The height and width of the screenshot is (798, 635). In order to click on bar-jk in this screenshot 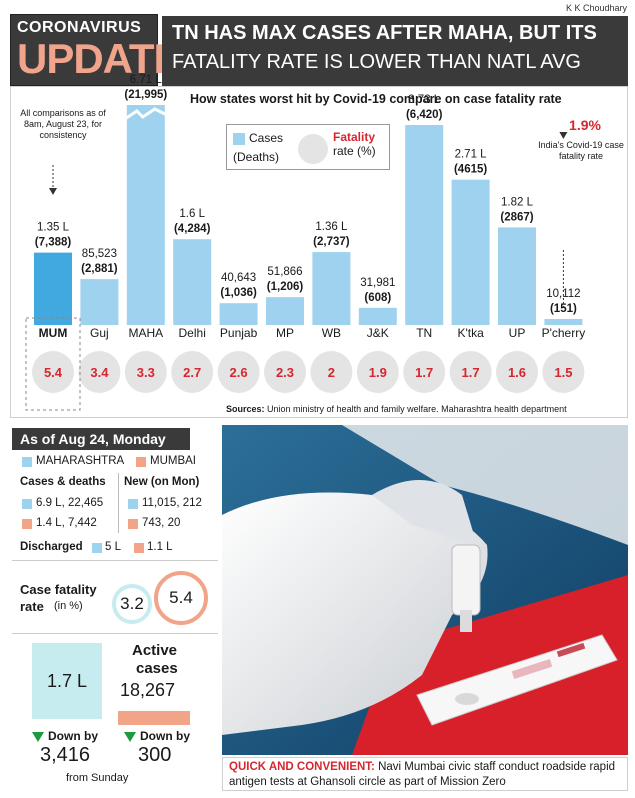, I will do `click(377, 316)`.